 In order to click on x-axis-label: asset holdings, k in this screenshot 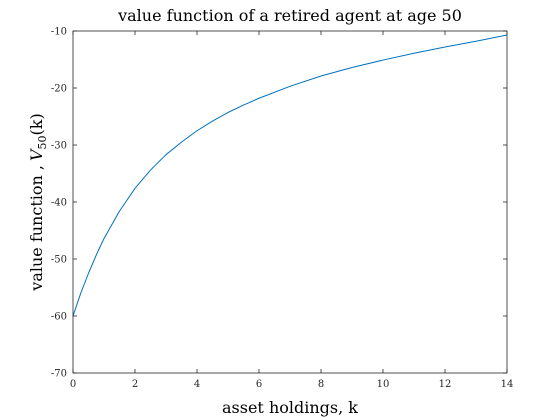, I will do `click(290, 407)`.